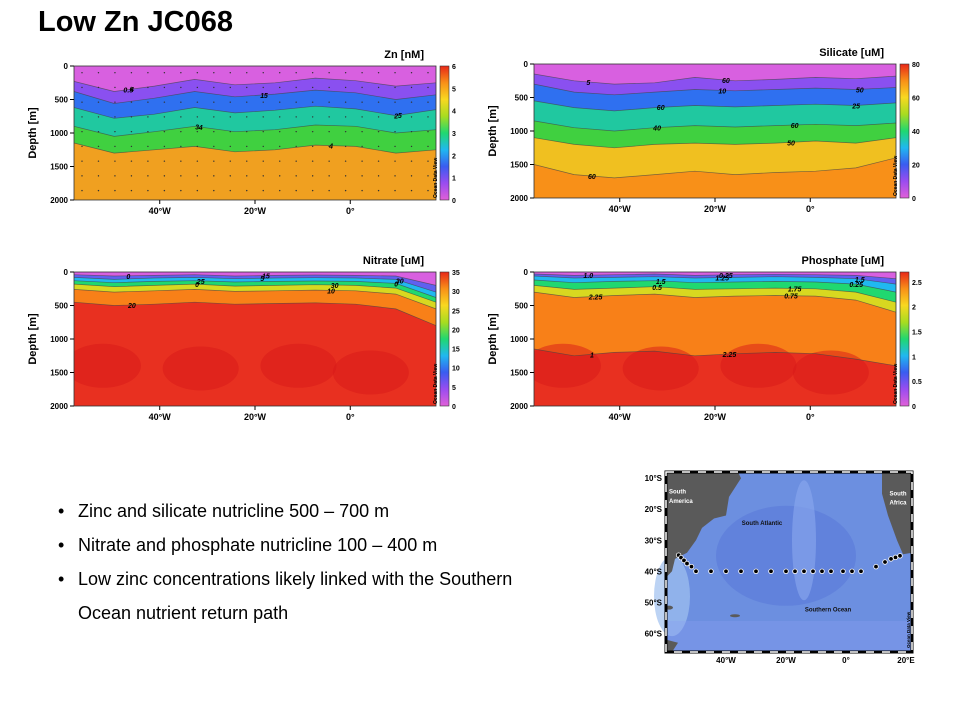 Image resolution: width=960 pixels, height=720 pixels. I want to click on colorbar-tick-label: 1, so click(914, 357).